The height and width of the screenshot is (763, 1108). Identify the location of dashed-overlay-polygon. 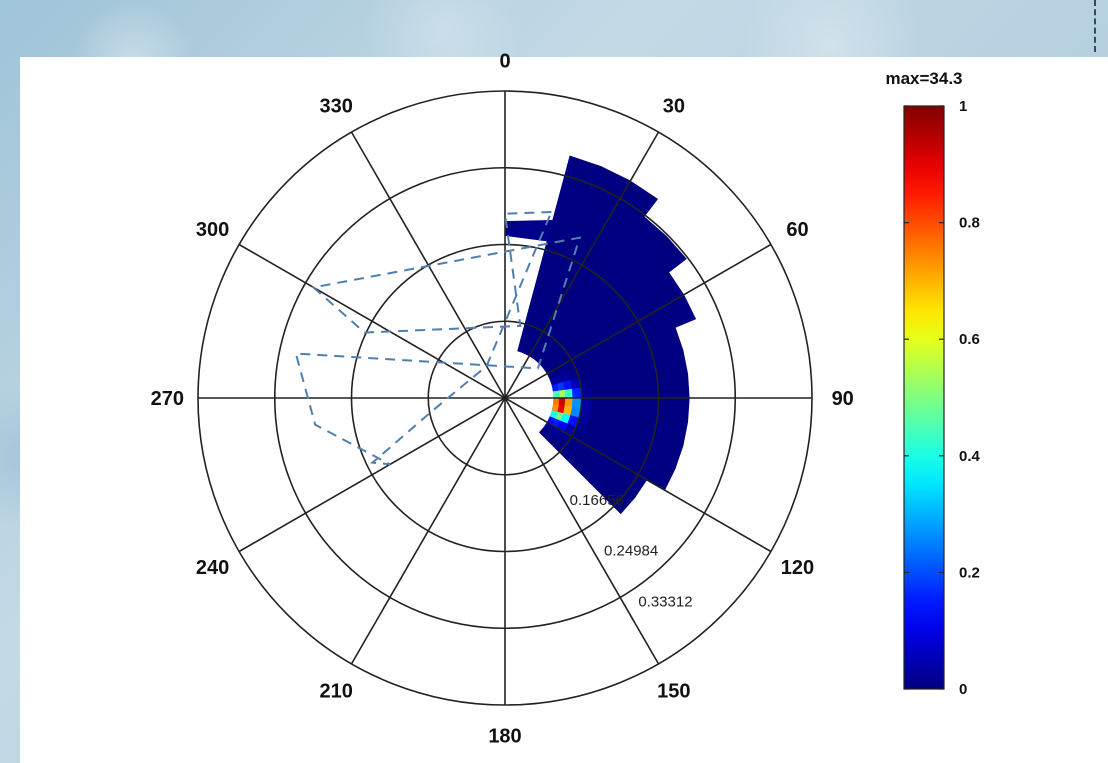
(438, 338).